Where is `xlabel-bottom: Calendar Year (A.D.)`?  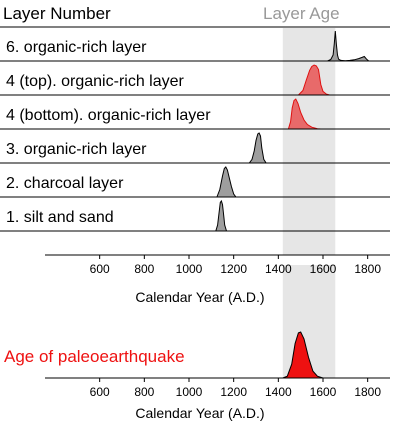
xlabel-bottom: Calendar Year (A.D.) is located at coordinates (199, 413).